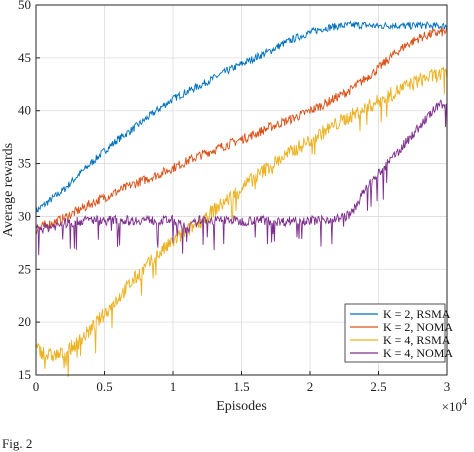  I want to click on x-axis-label: Episodes, so click(241, 406).